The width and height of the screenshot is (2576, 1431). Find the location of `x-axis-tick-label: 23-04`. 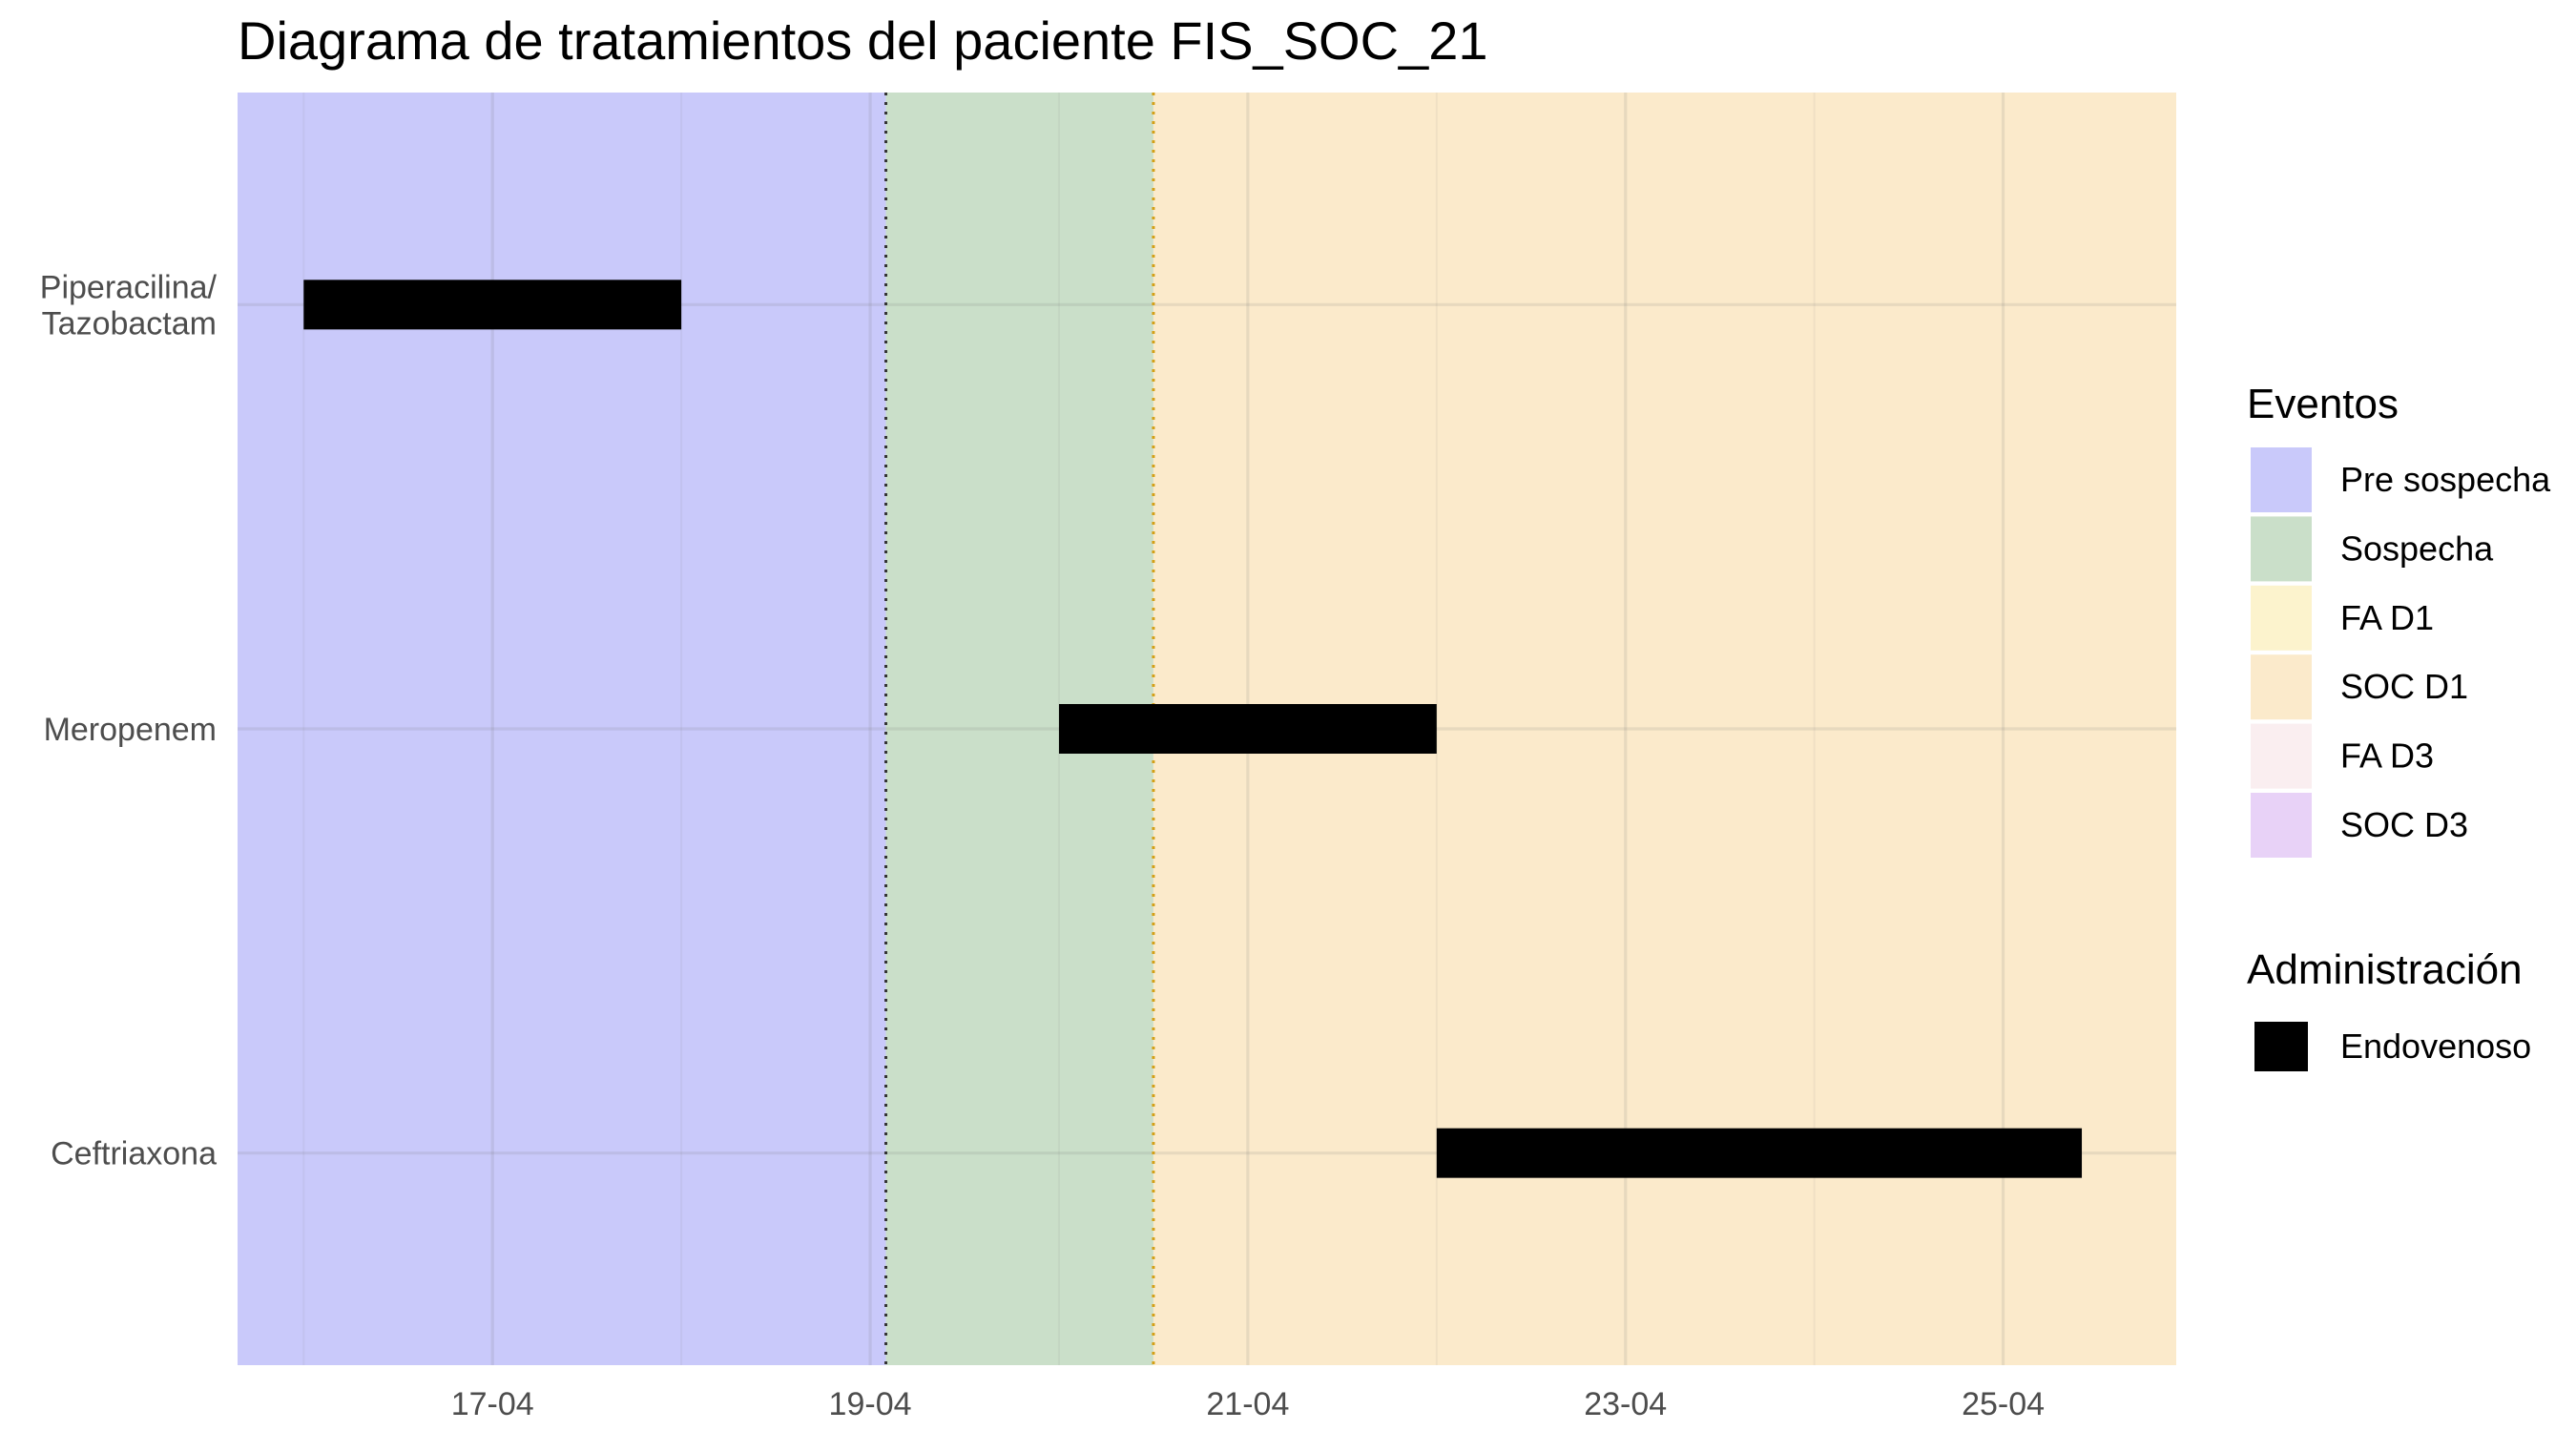

x-axis-tick-label: 23-04 is located at coordinates (1625, 1404).